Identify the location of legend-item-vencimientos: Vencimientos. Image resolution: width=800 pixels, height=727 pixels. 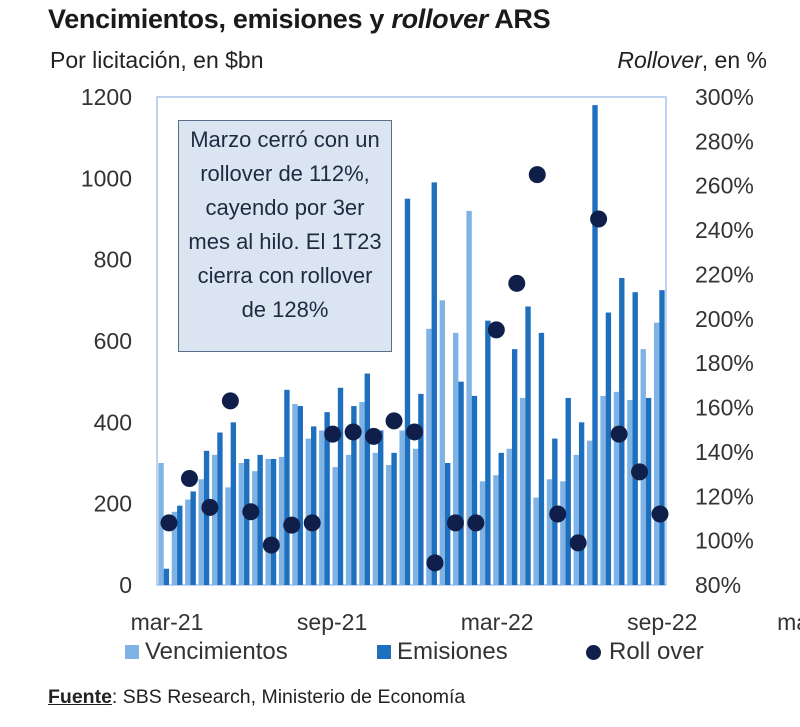
(206, 652).